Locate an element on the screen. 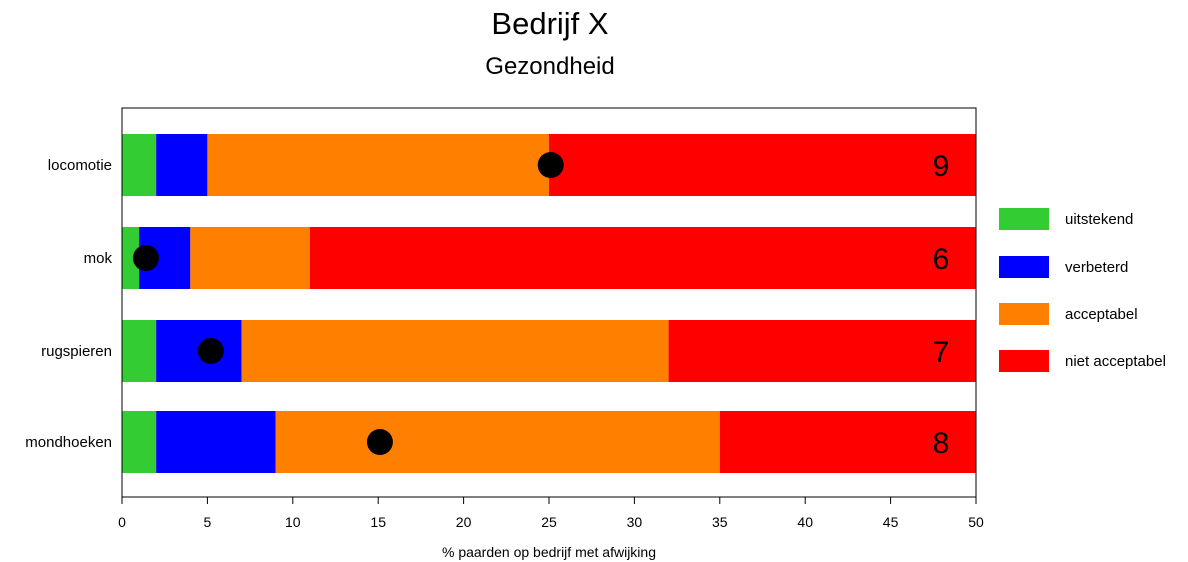 Image resolution: width=1188 pixels, height=562 pixels. legend-label: verbeterd is located at coordinates (1096, 267).